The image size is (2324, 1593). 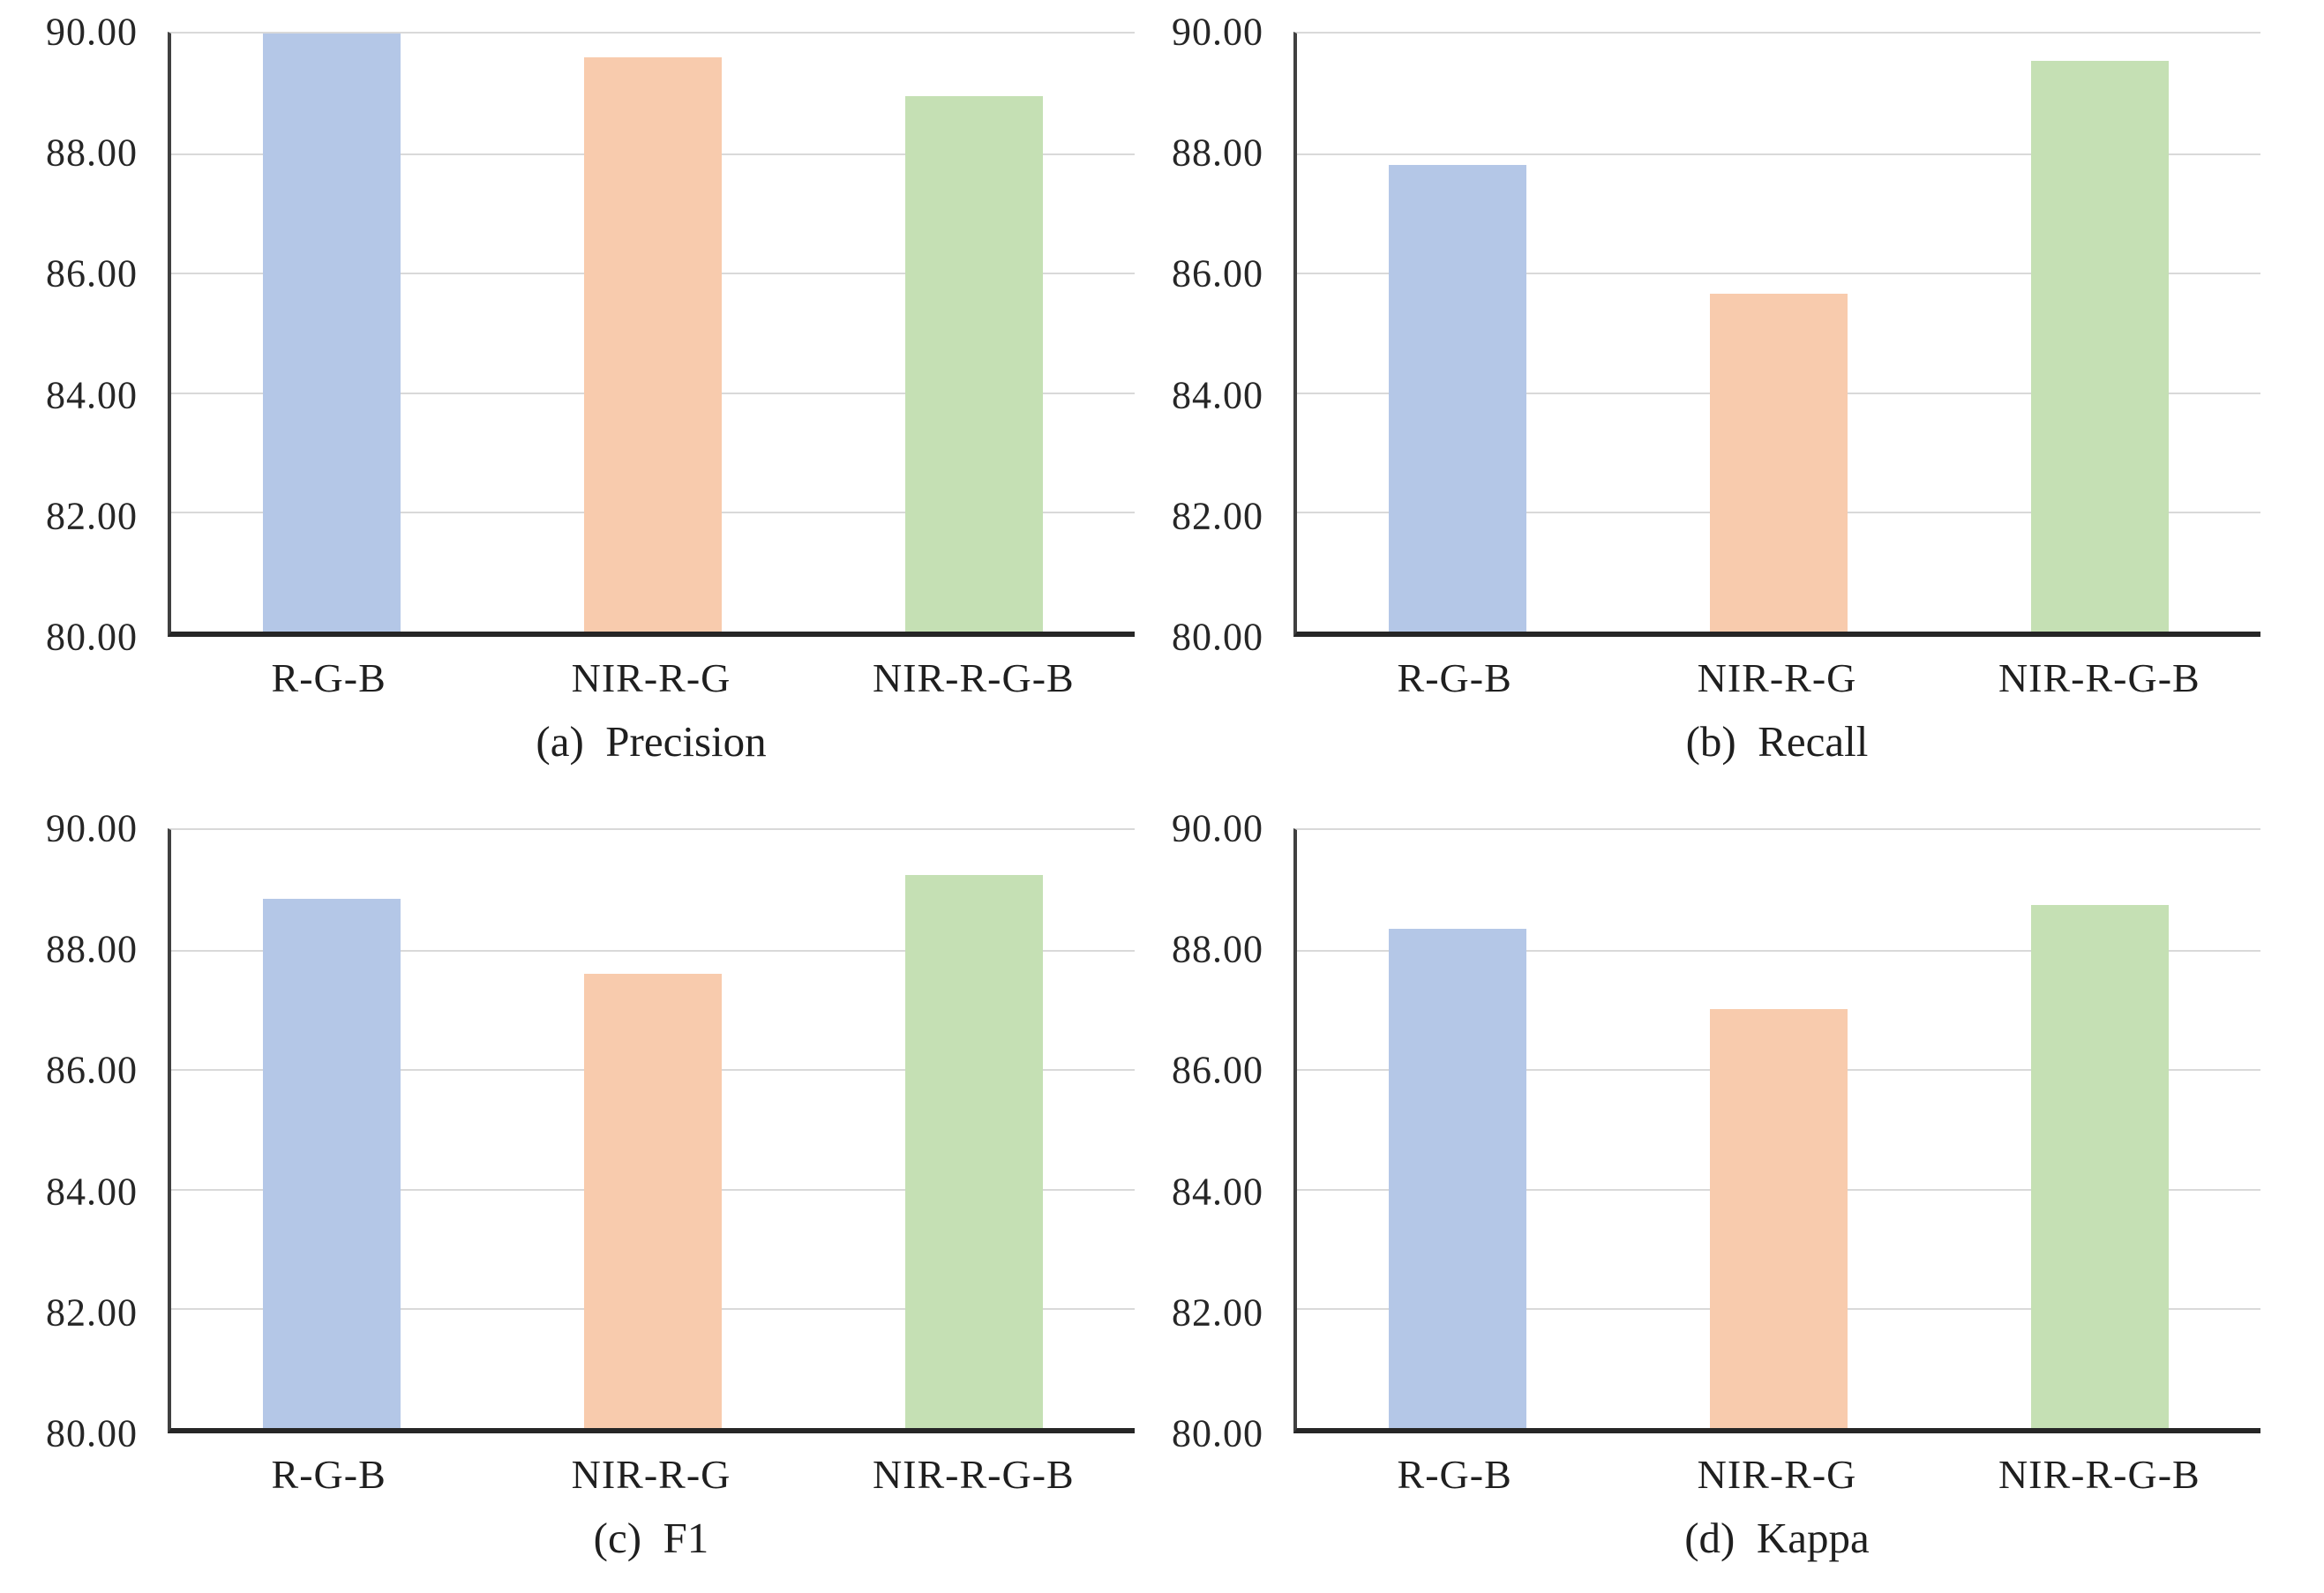 I want to click on chart-caption: (c) F1, so click(x=651, y=1538).